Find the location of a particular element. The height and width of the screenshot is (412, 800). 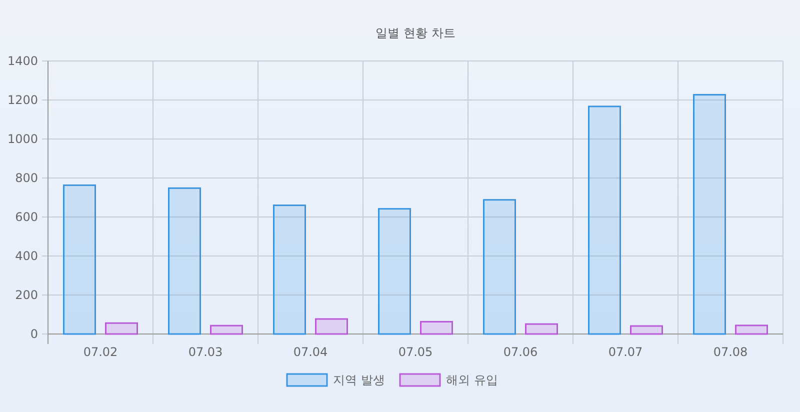

chart-title: 일별 현황 차트 is located at coordinates (416, 33).